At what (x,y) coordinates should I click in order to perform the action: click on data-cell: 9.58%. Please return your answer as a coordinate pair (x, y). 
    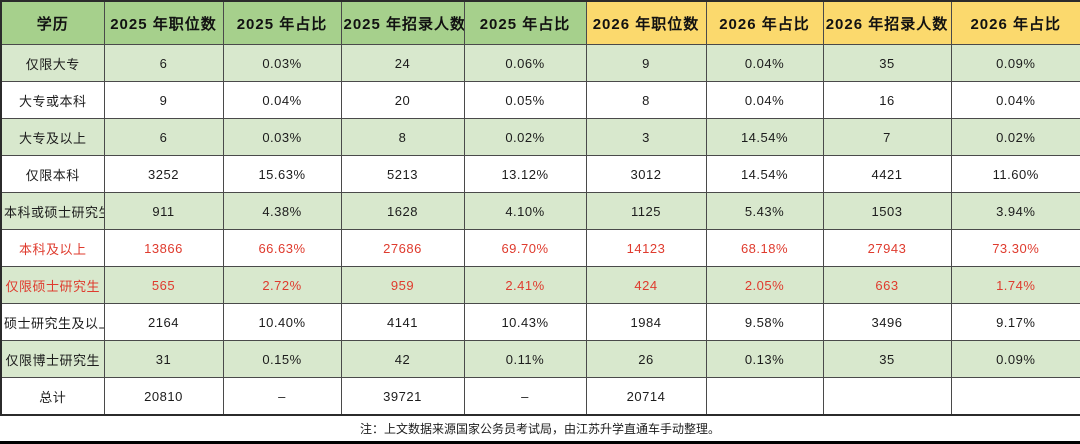
    Looking at the image, I should click on (764, 322).